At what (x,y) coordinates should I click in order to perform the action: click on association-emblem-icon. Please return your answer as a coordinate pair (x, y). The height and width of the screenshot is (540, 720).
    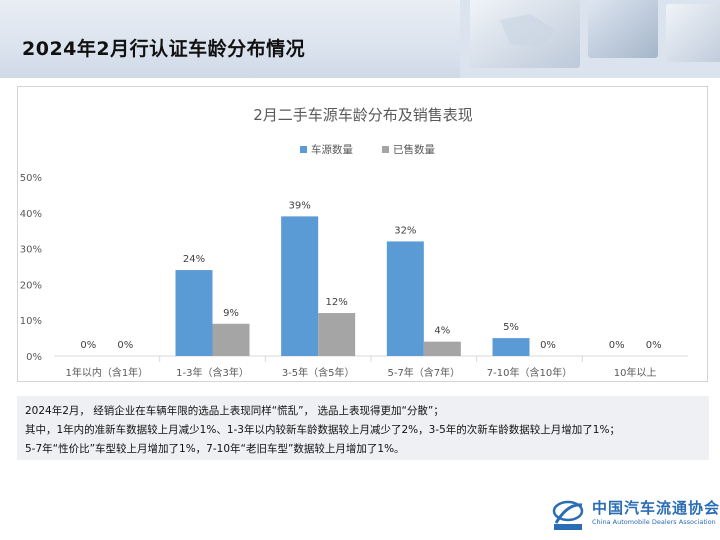
    Looking at the image, I should click on (568, 515).